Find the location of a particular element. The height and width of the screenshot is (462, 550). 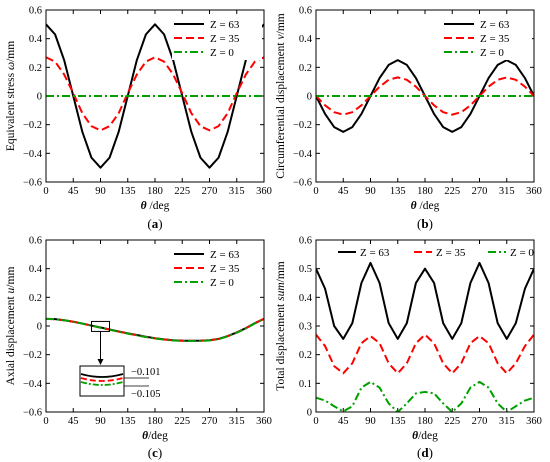

y-tick-label: 0.3 is located at coordinates (305, 327).